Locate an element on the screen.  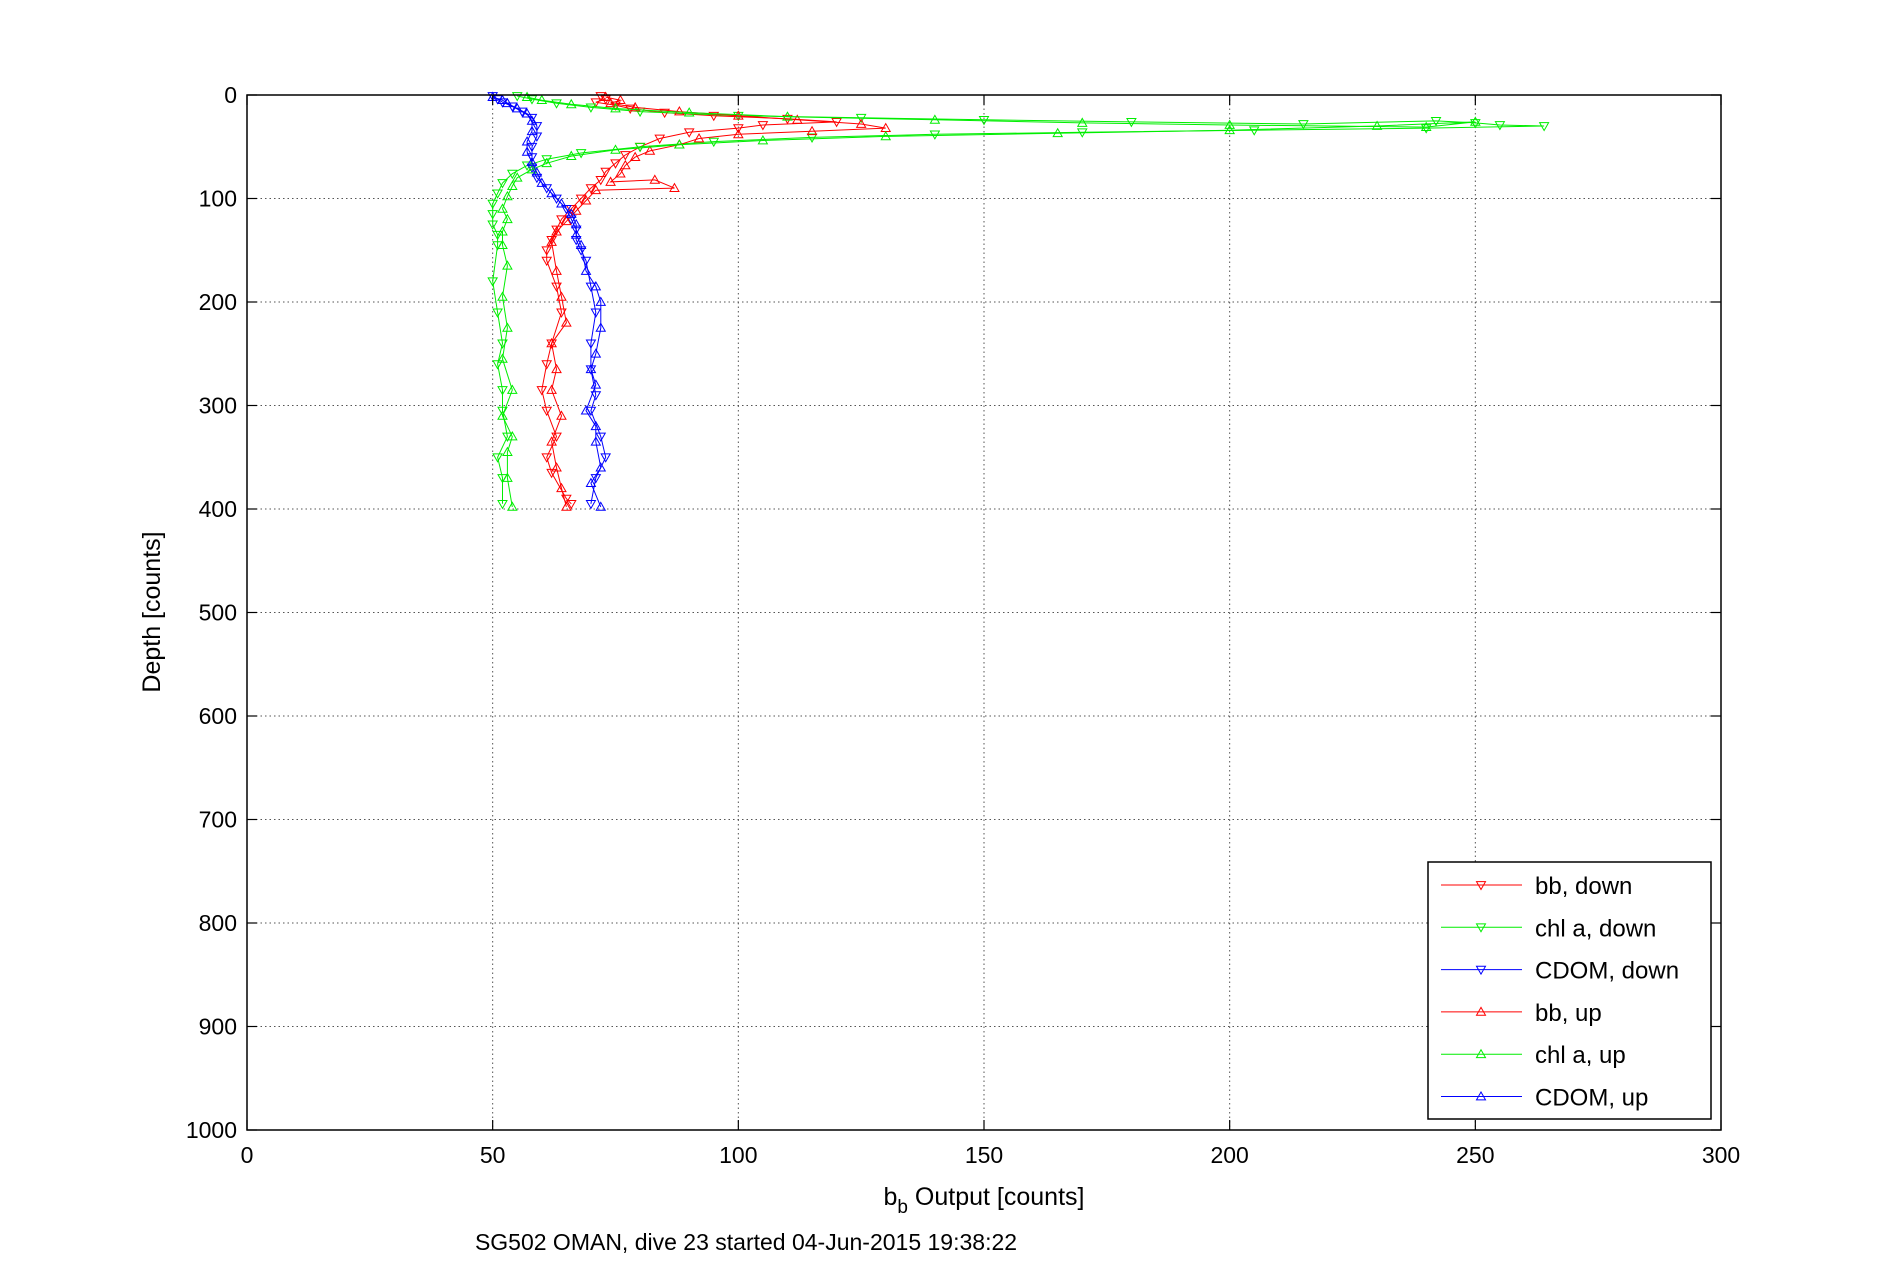
y-tick-label: 800 is located at coordinates (218, 923).